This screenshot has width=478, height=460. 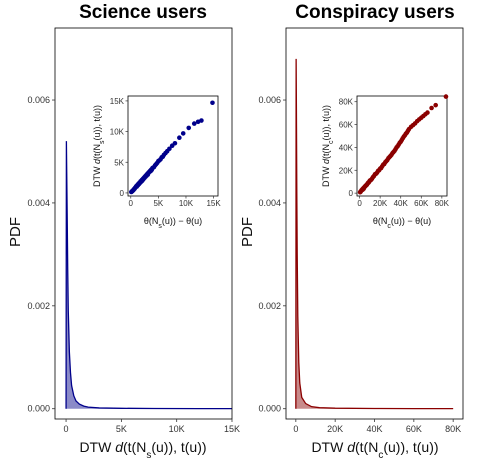 What do you see at coordinates (346, 170) in the screenshot?
I see `inset-y-tick-label: 20K` at bounding box center [346, 170].